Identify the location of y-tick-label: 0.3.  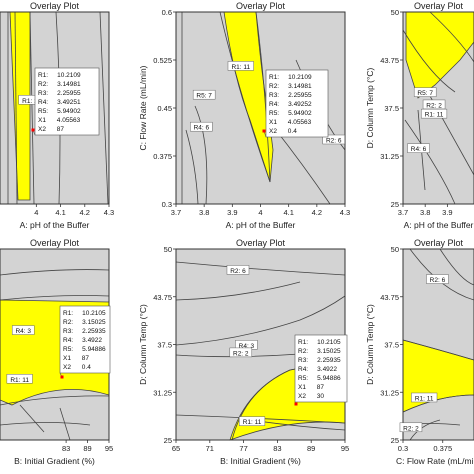
(167, 204).